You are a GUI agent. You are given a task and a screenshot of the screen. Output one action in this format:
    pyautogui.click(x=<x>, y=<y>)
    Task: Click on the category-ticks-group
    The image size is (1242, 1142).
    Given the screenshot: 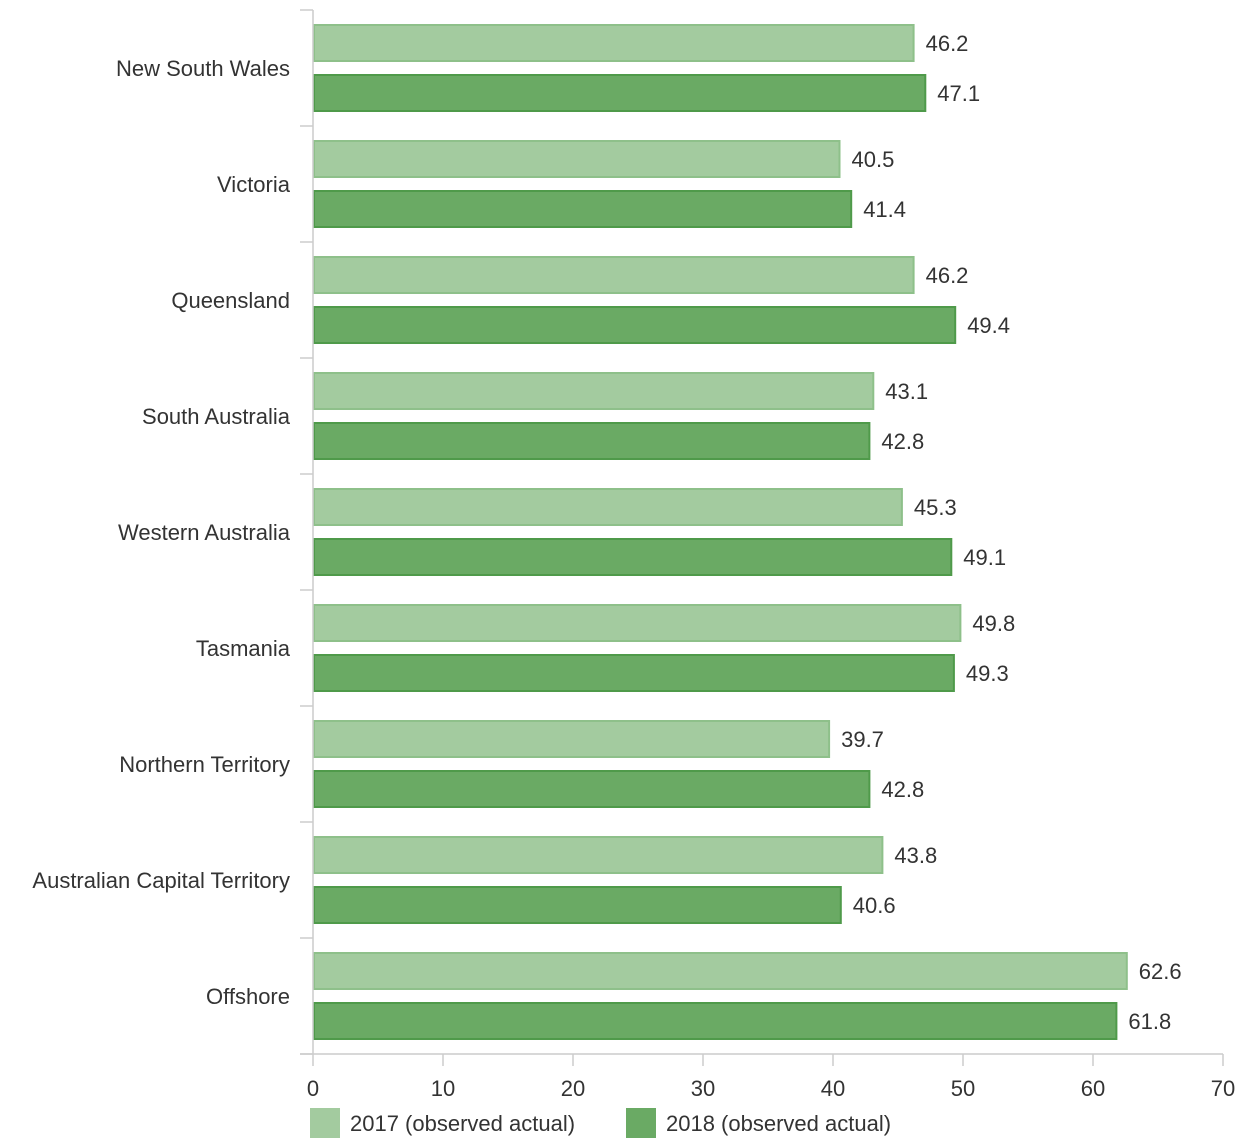 What is the action you would take?
    pyautogui.click(x=306, y=532)
    